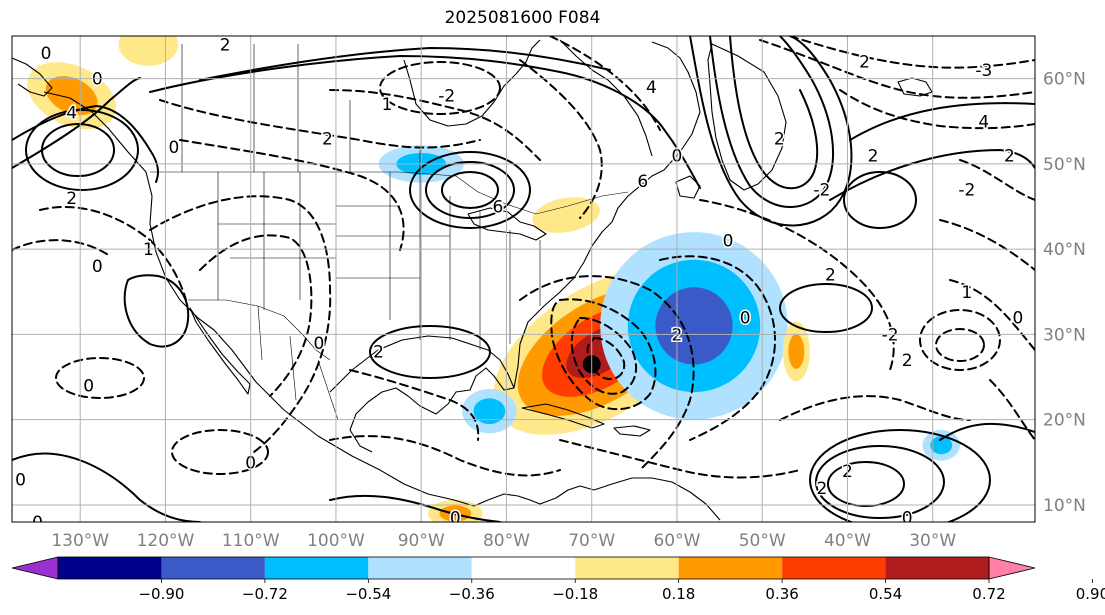  I want to click on lat-tick-label: 10°N, so click(1064, 506).